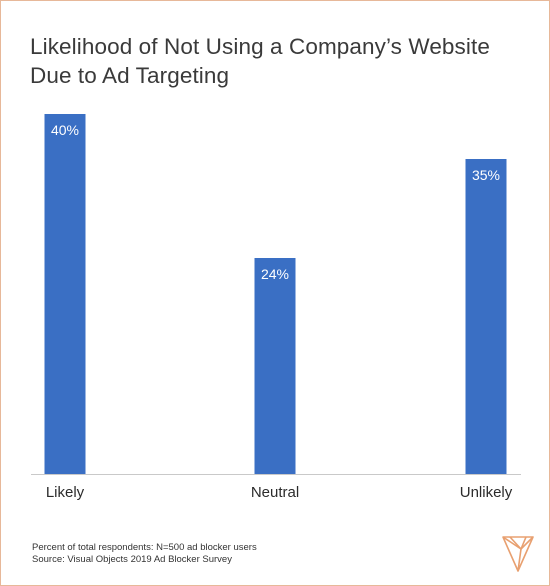  I want to click on category-label-unlikely: Unlikely, so click(486, 492).